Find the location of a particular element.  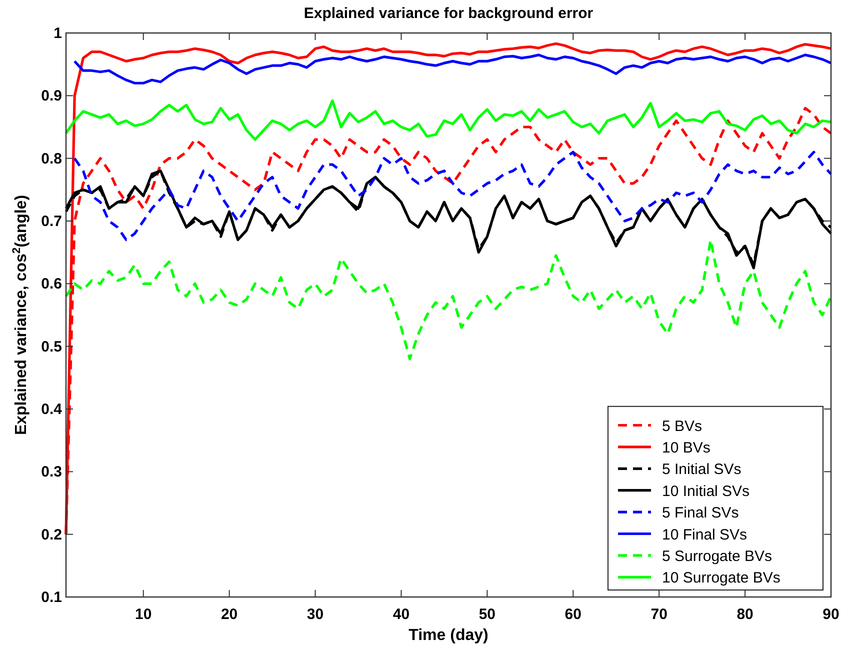

x-tick-label: 90 is located at coordinates (831, 614).